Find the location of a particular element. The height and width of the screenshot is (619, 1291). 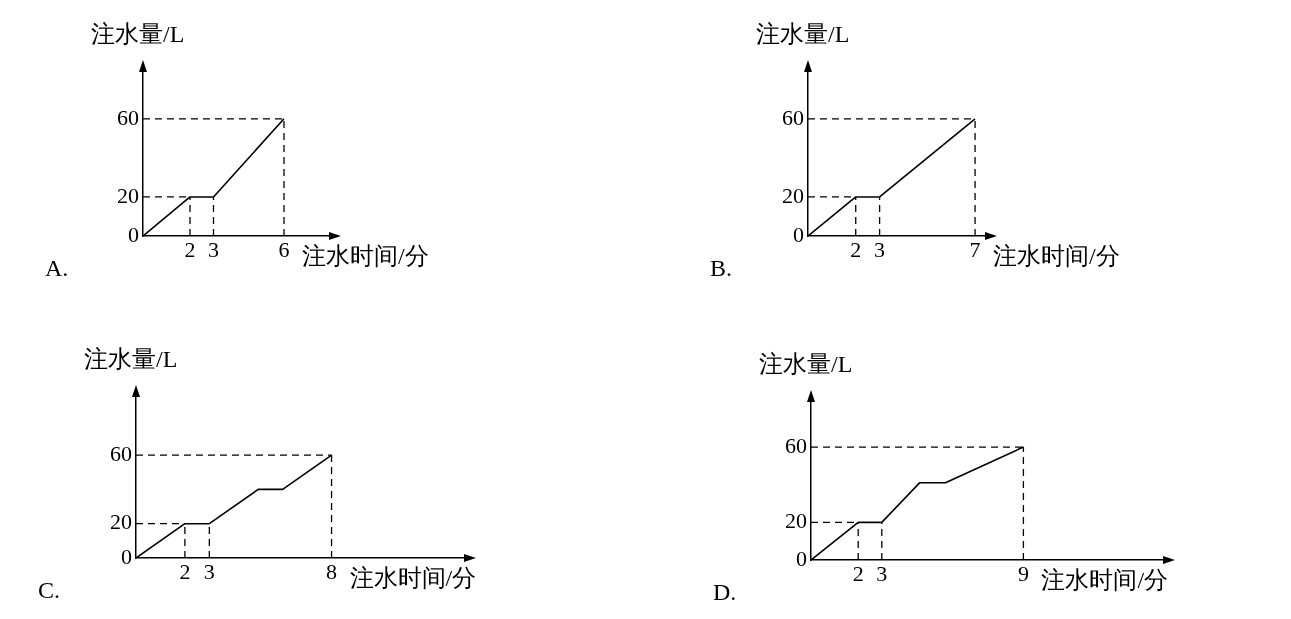

text: B. is located at coordinates (721, 268).